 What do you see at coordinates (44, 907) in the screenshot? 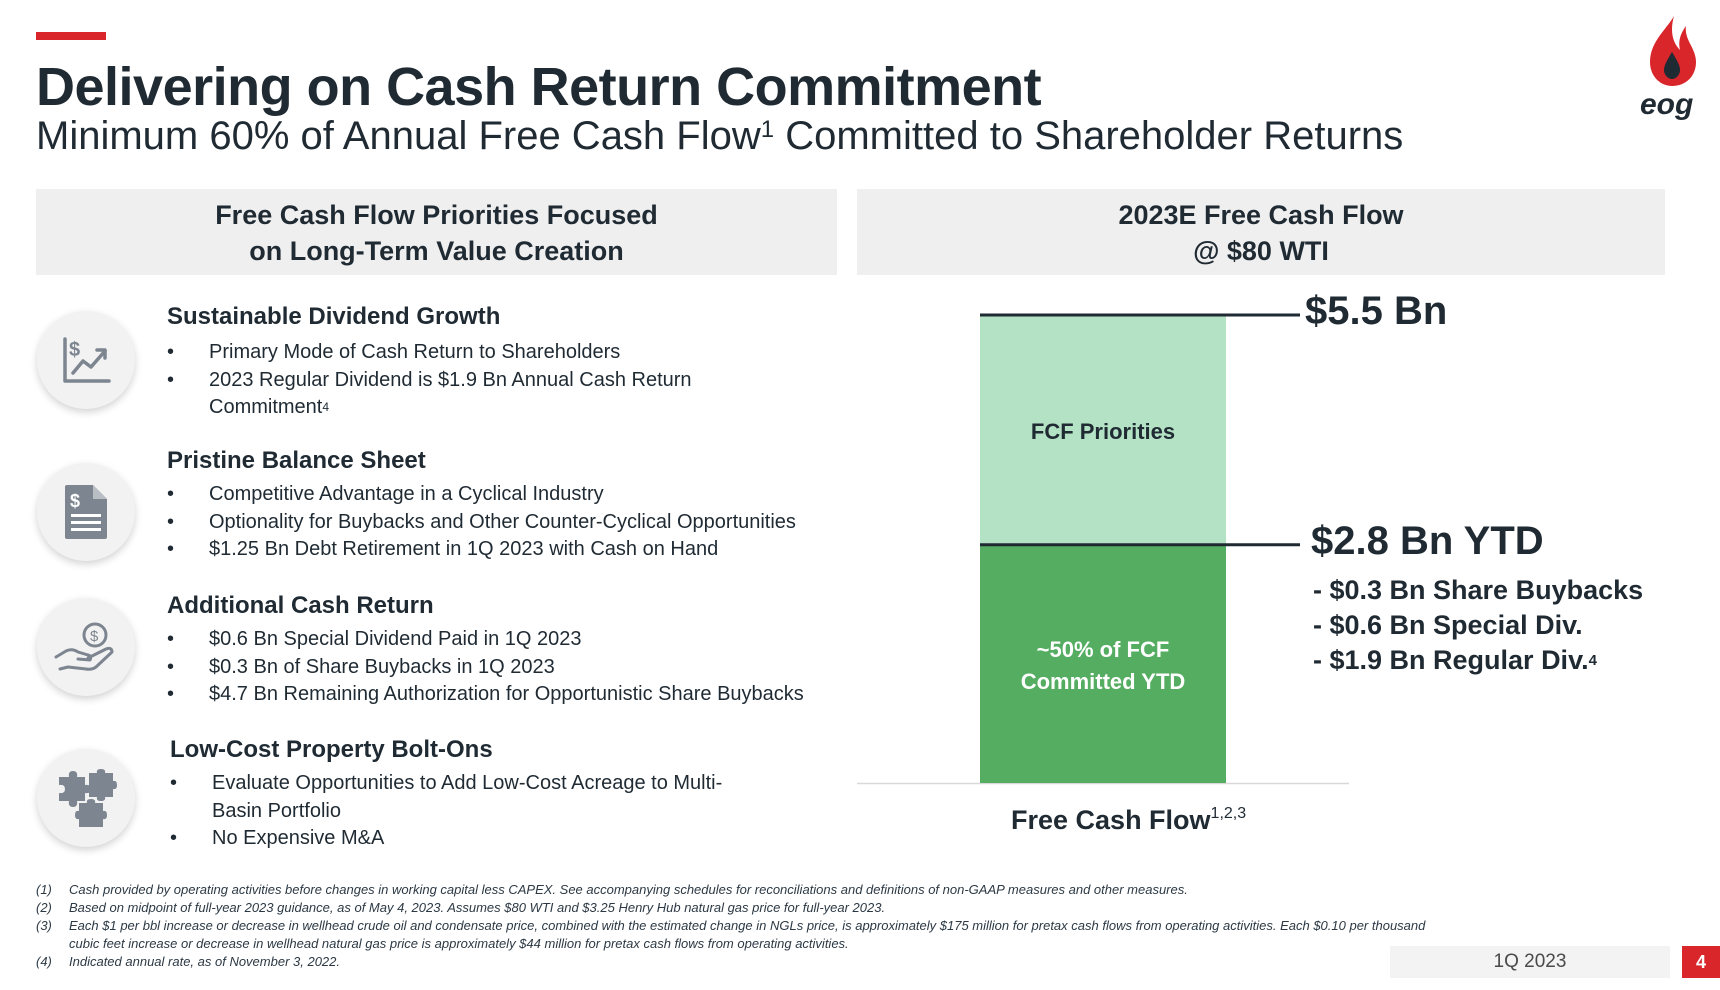
I see `footnote-number: (2)` at bounding box center [44, 907].